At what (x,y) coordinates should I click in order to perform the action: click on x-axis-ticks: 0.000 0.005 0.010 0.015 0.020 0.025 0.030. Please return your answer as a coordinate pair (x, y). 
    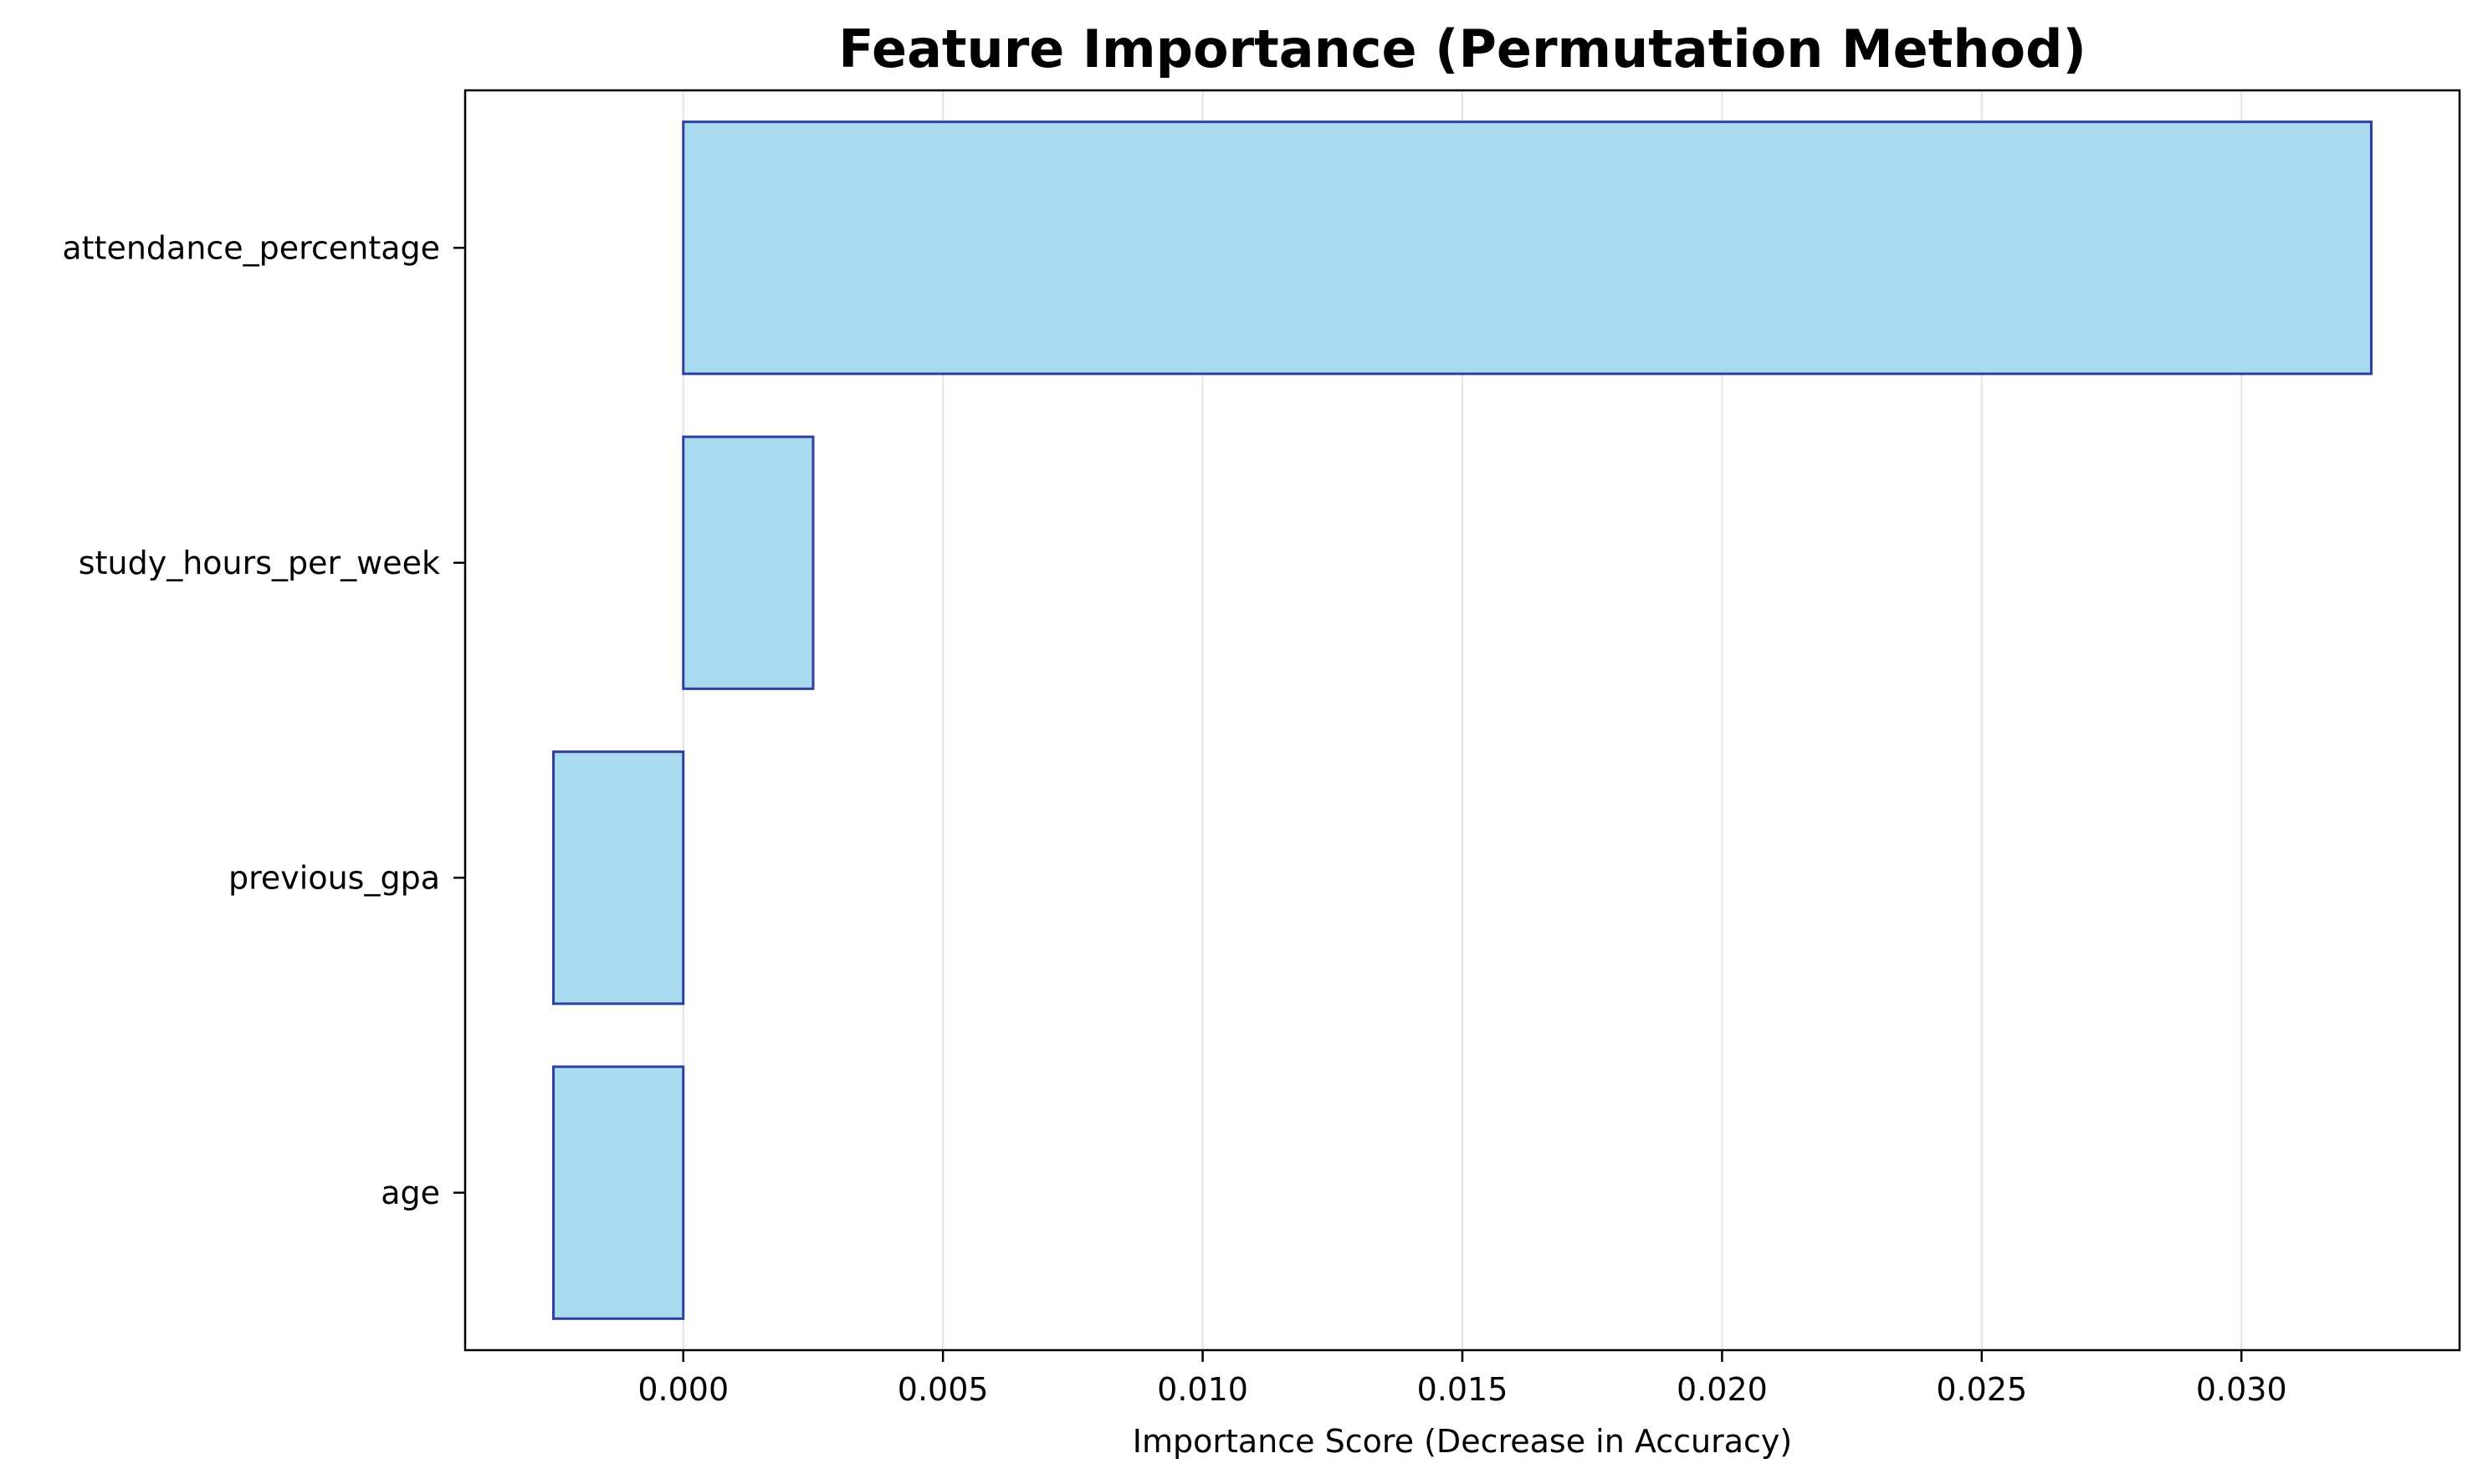
    Looking at the image, I should click on (1462, 1379).